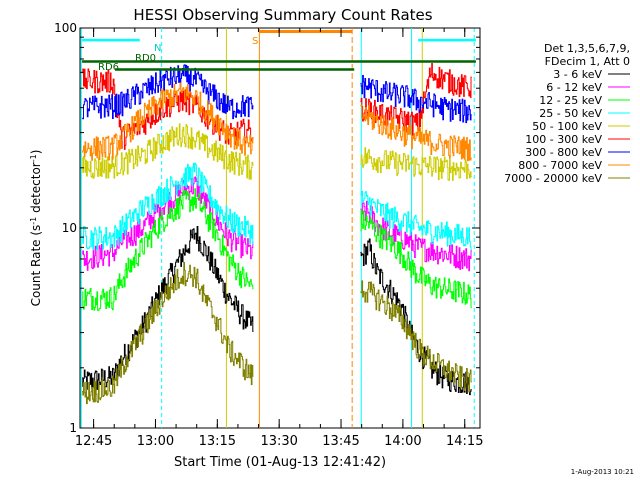 The width and height of the screenshot is (640, 480). Describe the element at coordinates (36, 189) in the screenshot. I see `y-axis-label-mid: detector` at that location.